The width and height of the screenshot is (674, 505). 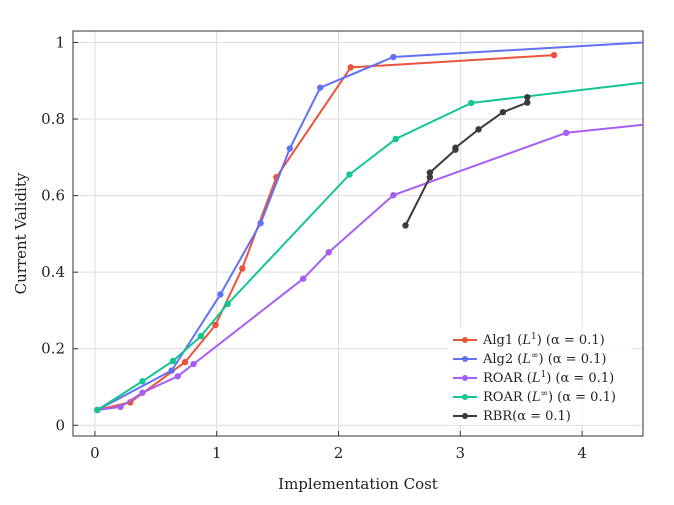 I want to click on y-tick-label: 0.2, so click(x=53, y=349).